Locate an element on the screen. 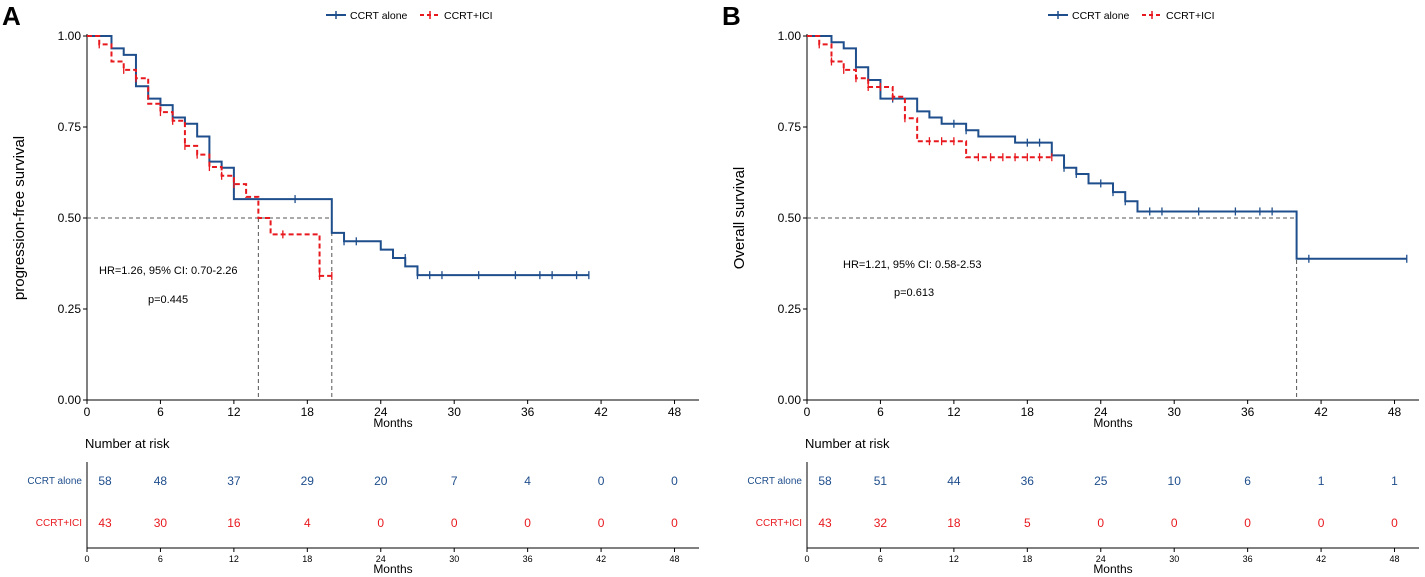 The height and width of the screenshot is (577, 1425). risk-value: 6 is located at coordinates (1247, 481).